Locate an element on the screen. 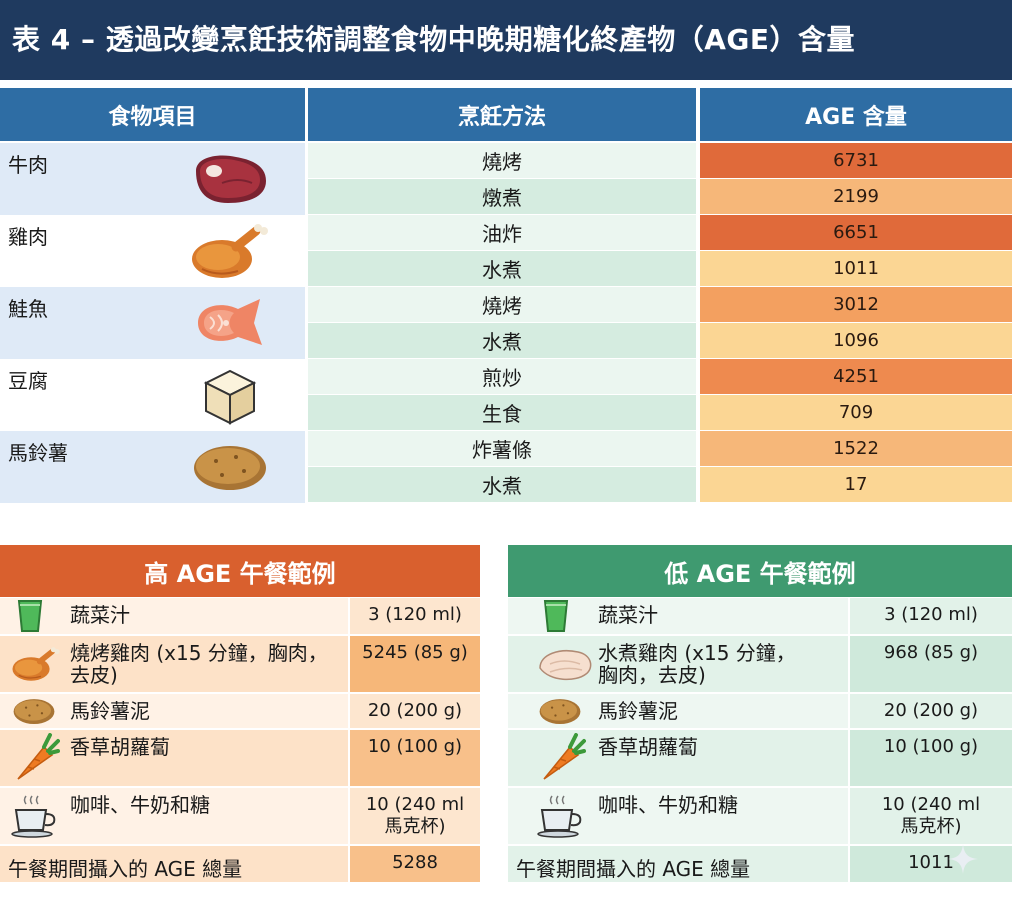 This screenshot has height=919, width=1024. lunch-item-row: 咖啡、牛奶和糖 10 (240 ml 馬克杯) is located at coordinates (240, 816).